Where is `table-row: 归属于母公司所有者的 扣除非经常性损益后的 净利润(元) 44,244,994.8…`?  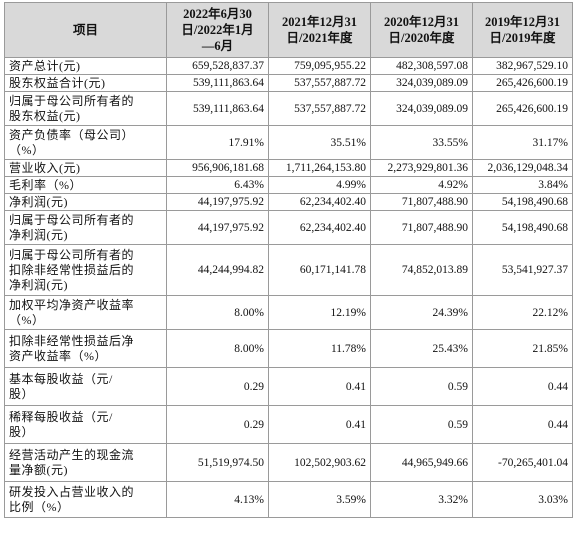
table-row: 归属于母公司所有者的 扣除非经常性损益后的 净利润(元) 44,244,994.8… is located at coordinates (288, 270).